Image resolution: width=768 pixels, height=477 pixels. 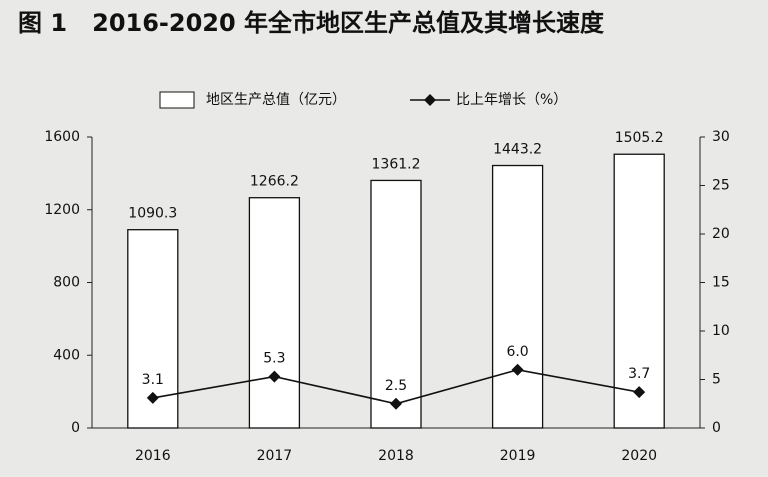 I want to click on chart-title: 图 1 2016-2020 年全市地区生产总值及其增长速度, so click(x=311, y=23).